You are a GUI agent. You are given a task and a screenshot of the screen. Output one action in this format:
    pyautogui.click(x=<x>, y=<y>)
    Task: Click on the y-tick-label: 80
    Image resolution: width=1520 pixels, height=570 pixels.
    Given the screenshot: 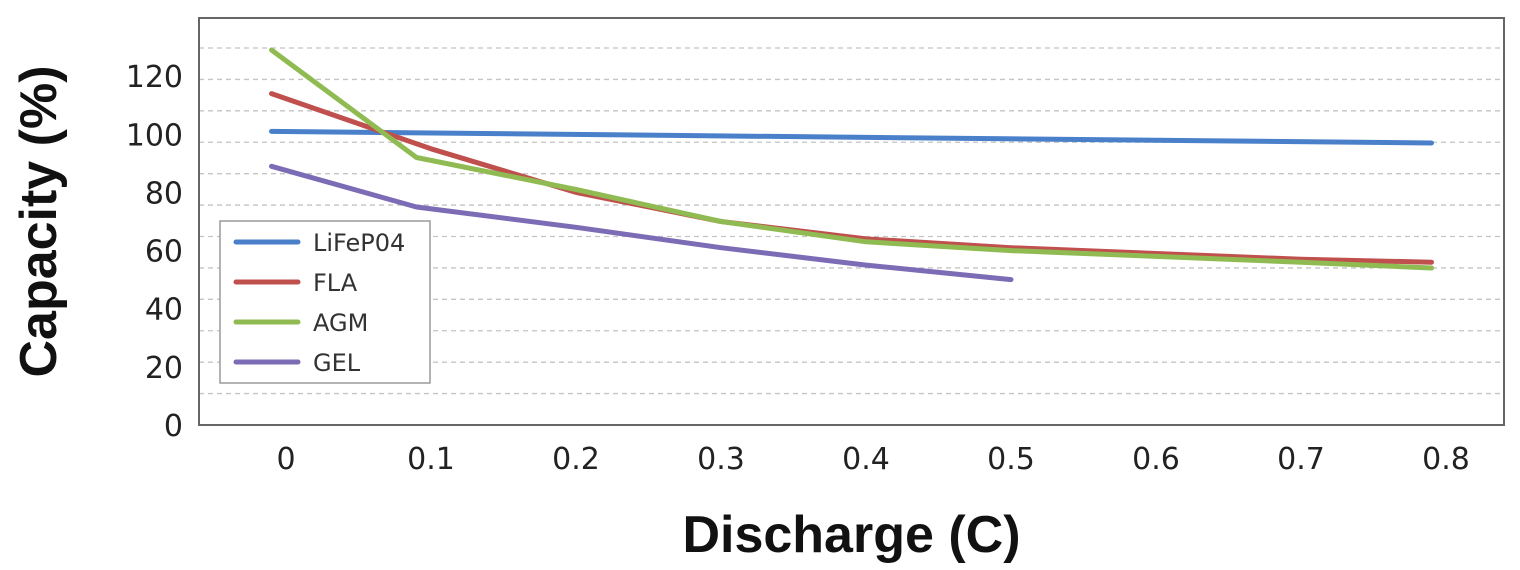 What is the action you would take?
    pyautogui.click(x=164, y=193)
    